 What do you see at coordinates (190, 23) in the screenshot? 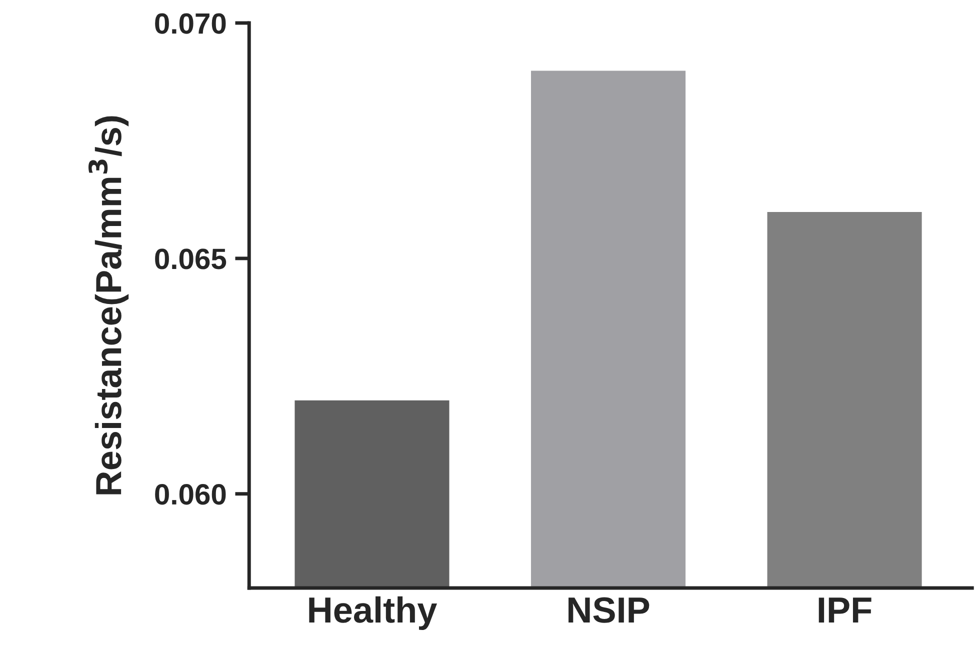
I see `y-tick-label: 0.070` at bounding box center [190, 23].